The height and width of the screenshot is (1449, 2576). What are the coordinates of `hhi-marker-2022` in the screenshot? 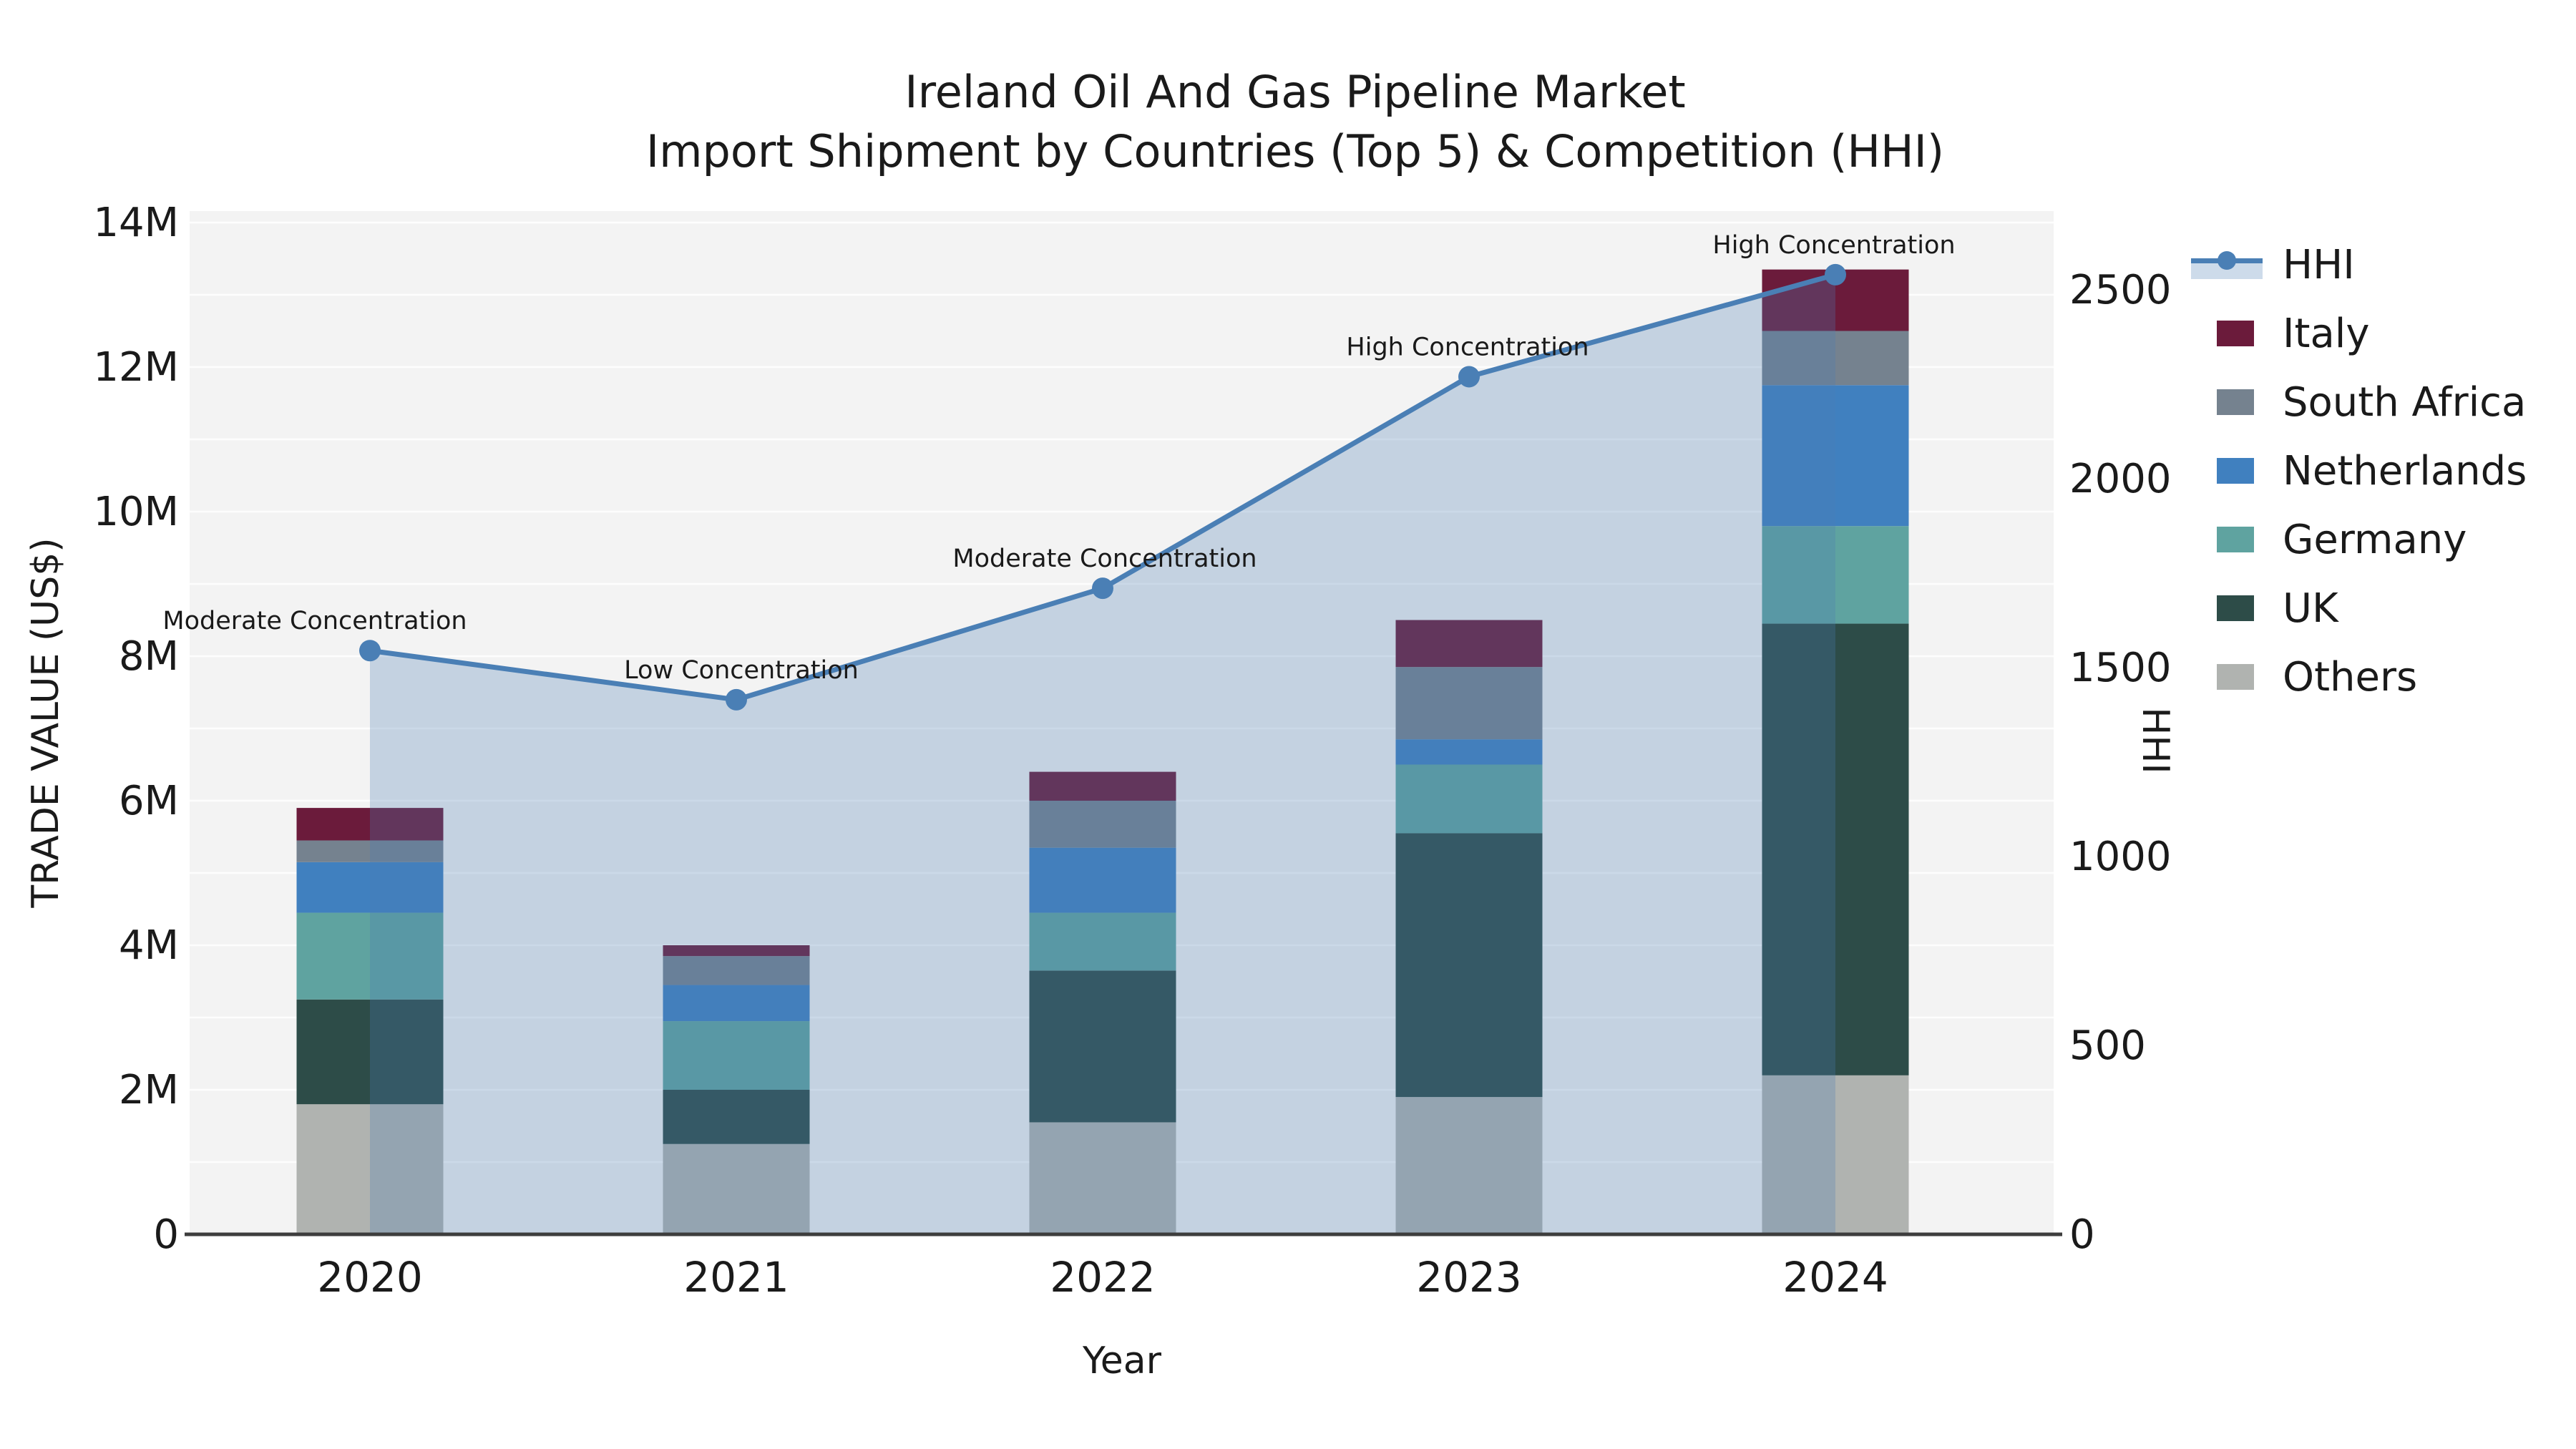 It's located at (1102, 588).